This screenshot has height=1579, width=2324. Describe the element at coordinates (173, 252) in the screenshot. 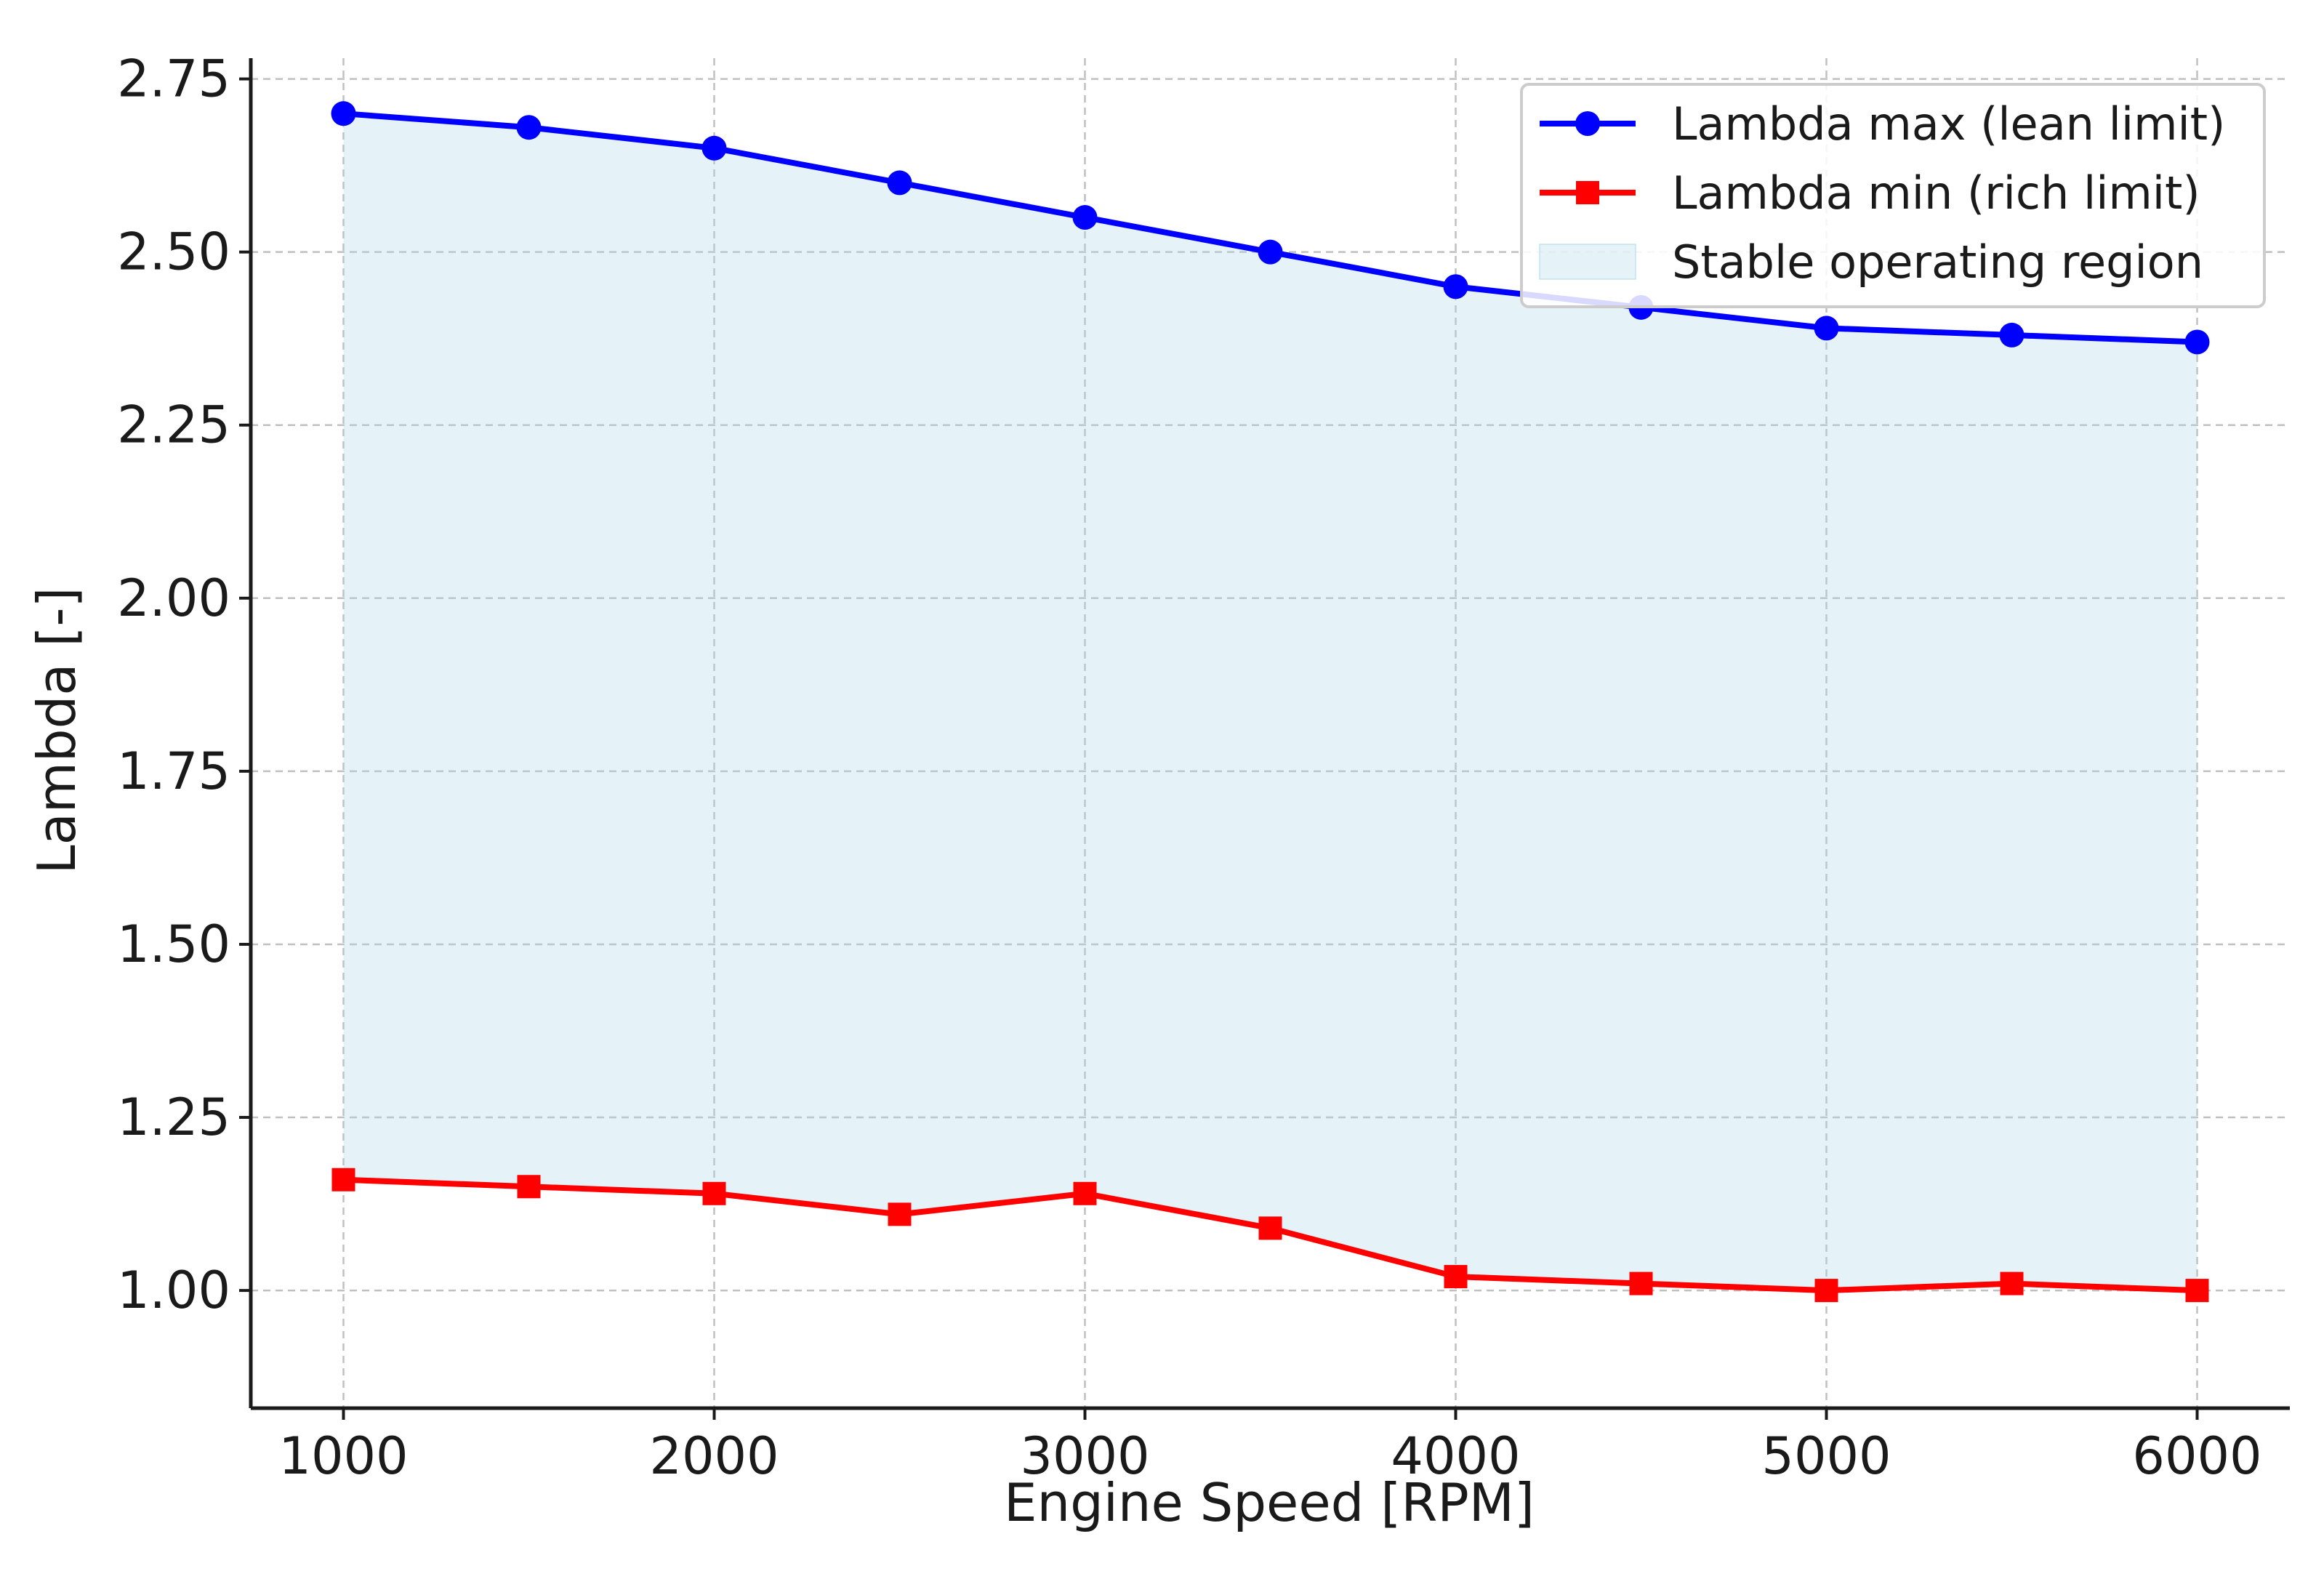

I see `y-tick-label: 2.50` at that location.